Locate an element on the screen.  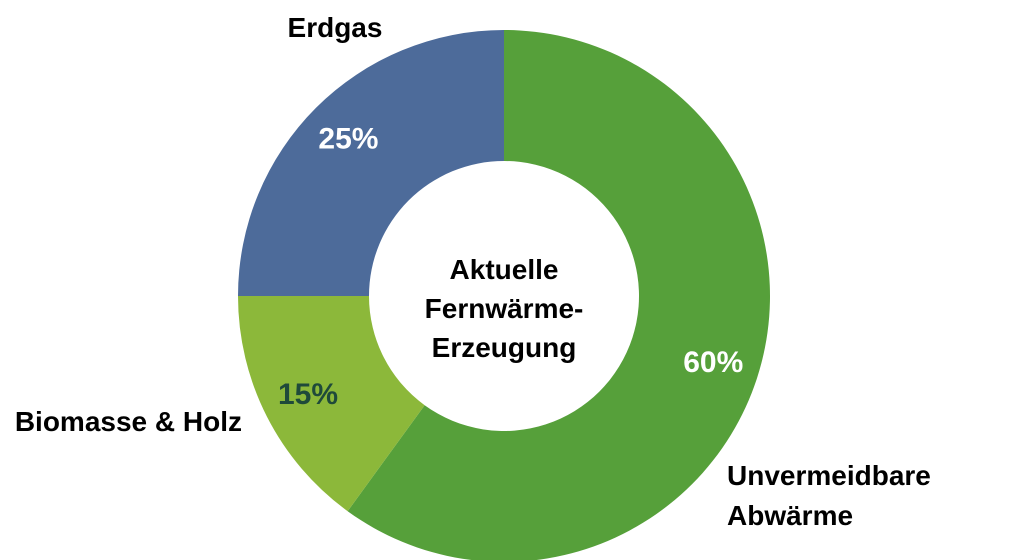
value-label: 60% is located at coordinates (713, 362).